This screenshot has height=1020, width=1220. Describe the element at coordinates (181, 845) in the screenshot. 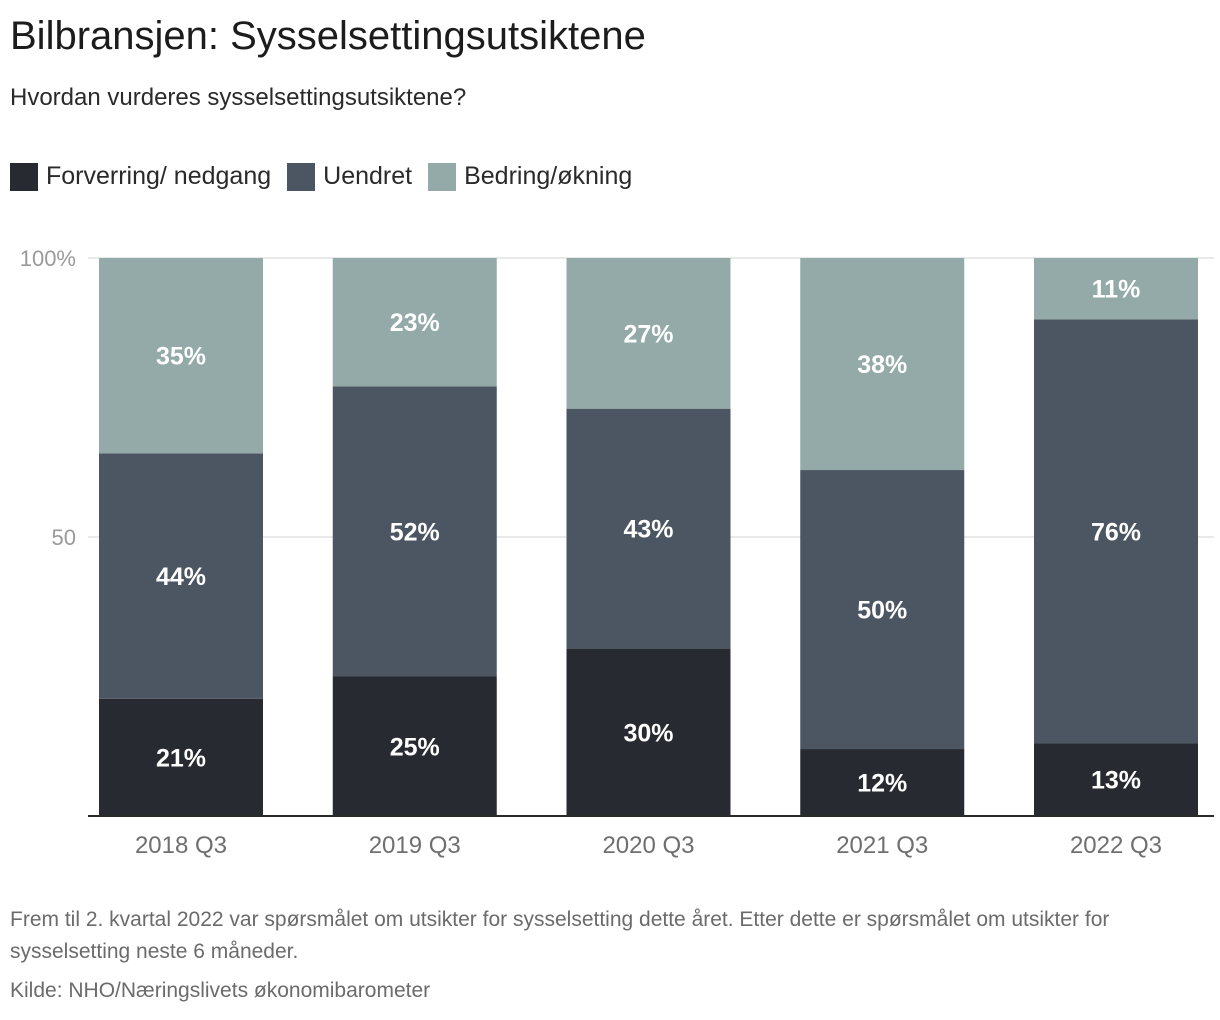

I see `x-tick-label: 2018 Q3` at that location.